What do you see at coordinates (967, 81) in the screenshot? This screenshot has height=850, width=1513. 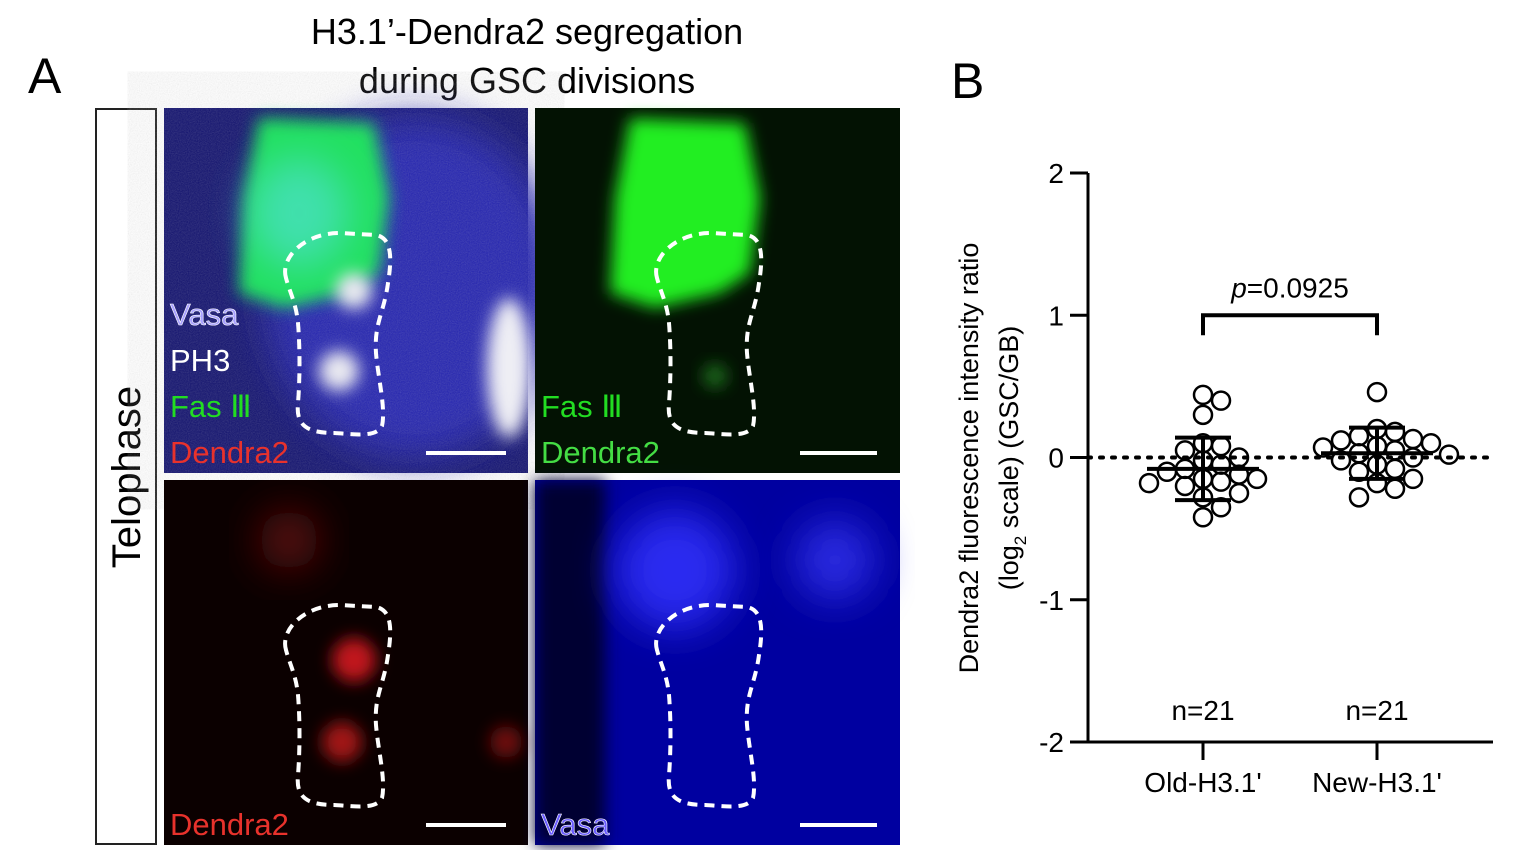 I see `panel-letter: B` at bounding box center [967, 81].